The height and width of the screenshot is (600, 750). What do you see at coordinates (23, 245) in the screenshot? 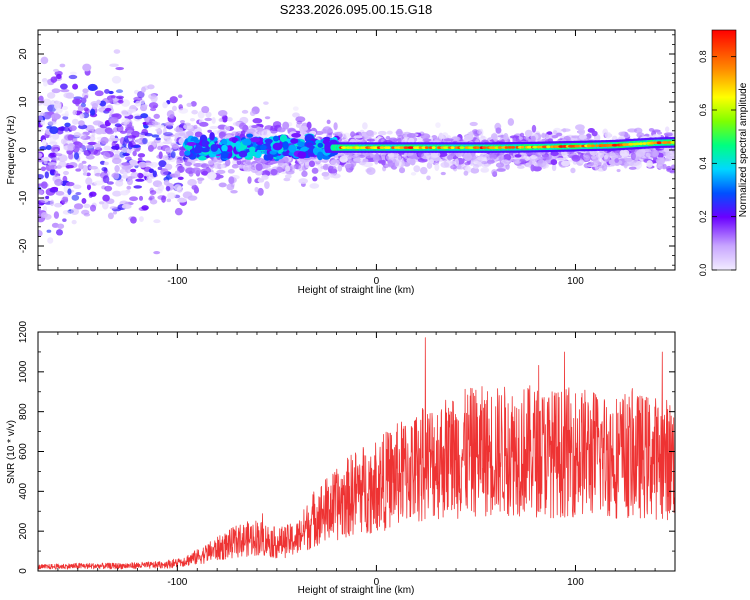
I see `spectrogram-ytick-label: -20` at bounding box center [23, 245].